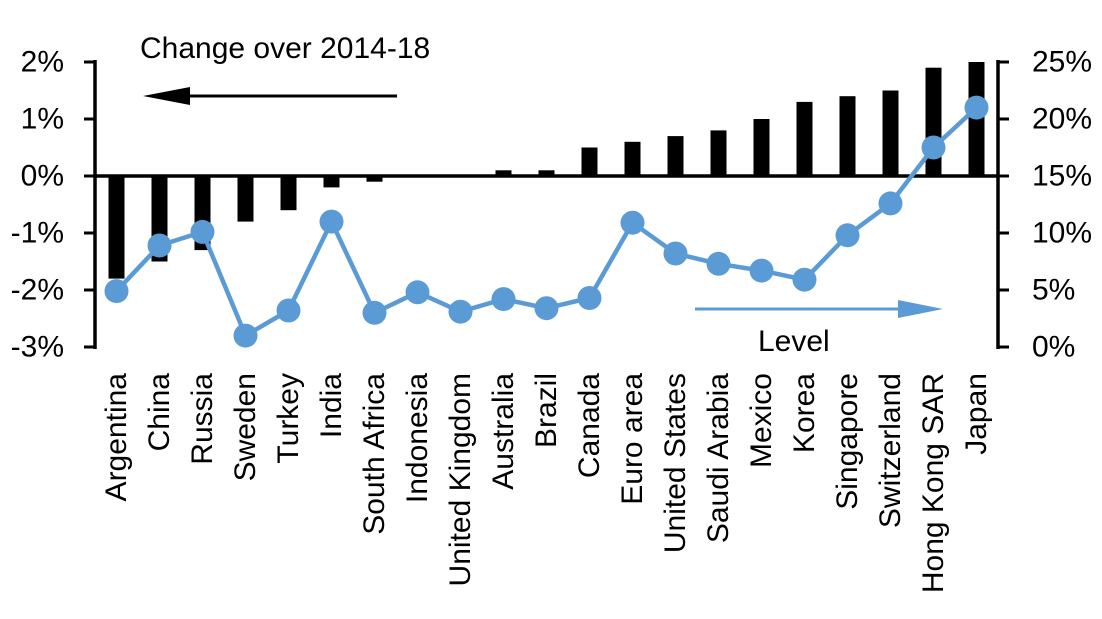 The width and height of the screenshot is (1102, 619). What do you see at coordinates (1062, 62) in the screenshot?
I see `right-axis-tick-label: 25%` at bounding box center [1062, 62].